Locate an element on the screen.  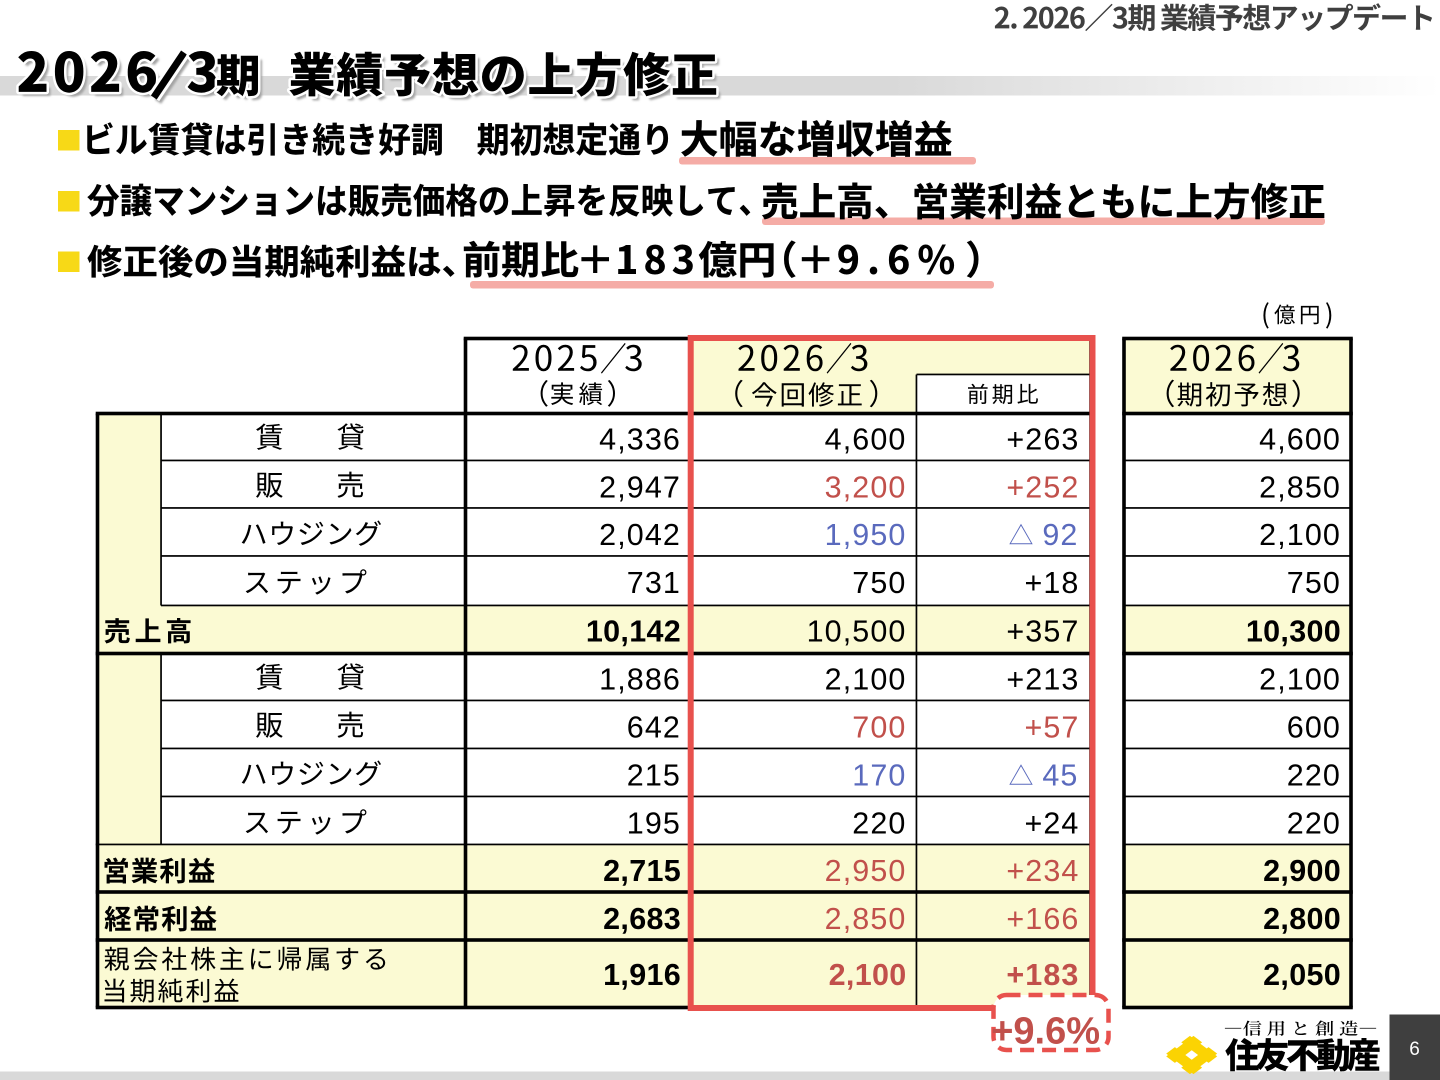
svg-text: +234 is located at coordinates (1042, 871).